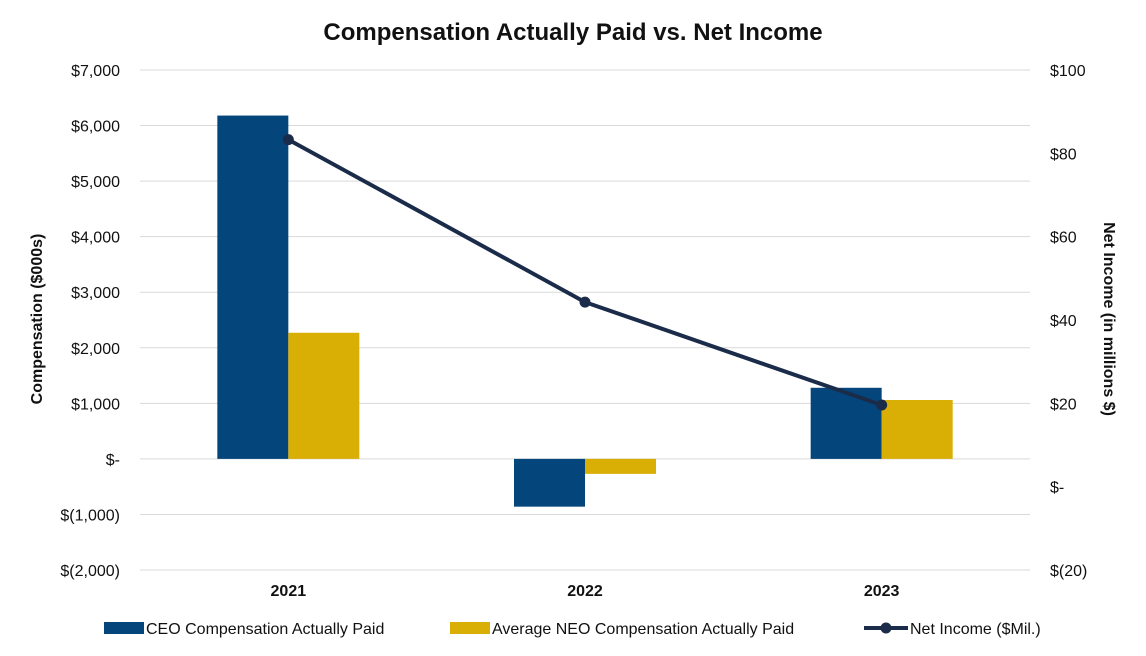  What do you see at coordinates (95, 349) in the screenshot?
I see `y-tick-label: $2,000` at bounding box center [95, 349].